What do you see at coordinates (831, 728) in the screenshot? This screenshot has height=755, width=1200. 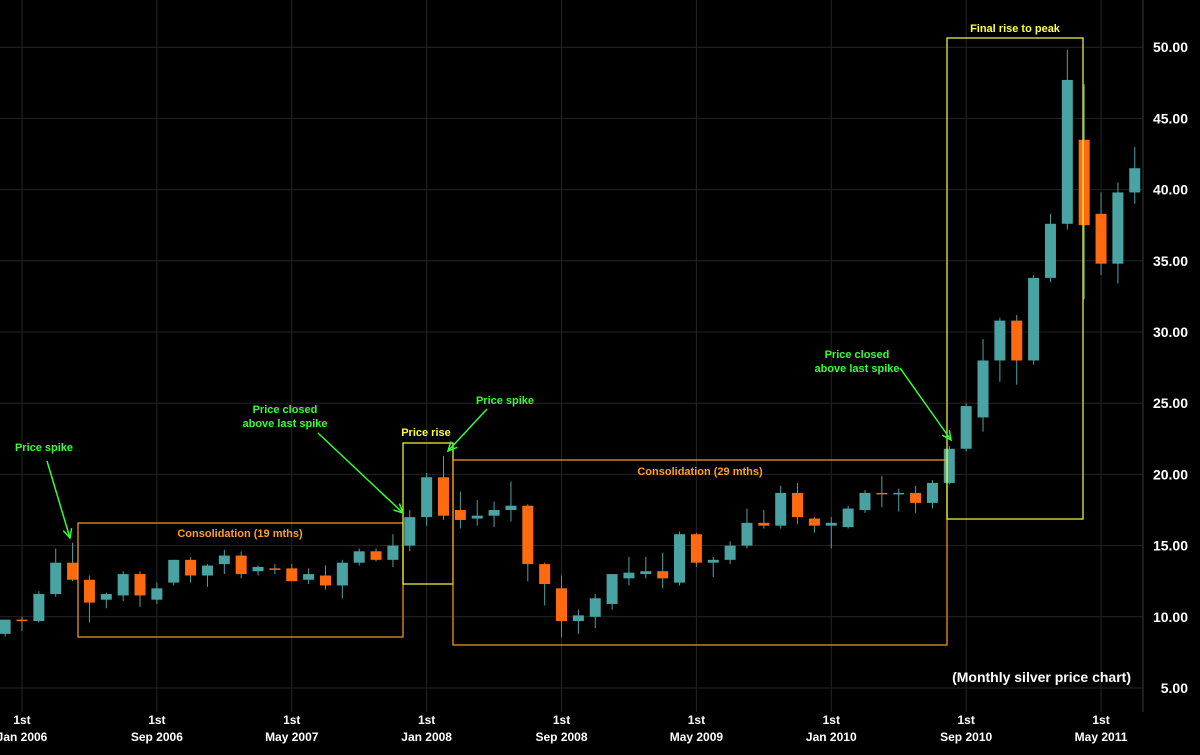 I see `x-tick: 1st Jan 2010` at bounding box center [831, 728].